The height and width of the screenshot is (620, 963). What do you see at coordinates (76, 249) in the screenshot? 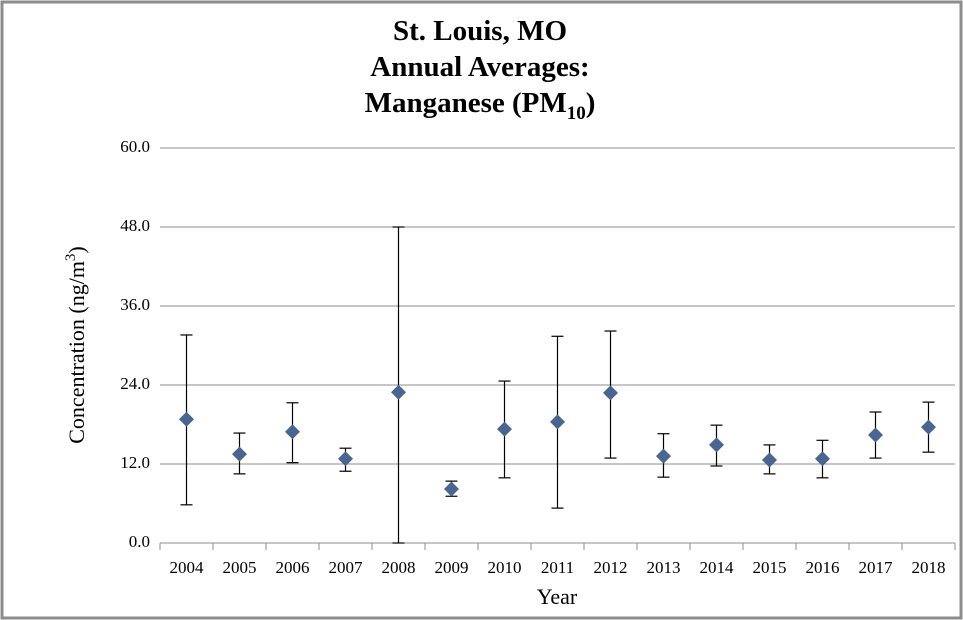
I see `y-axis-title: )` at bounding box center [76, 249].